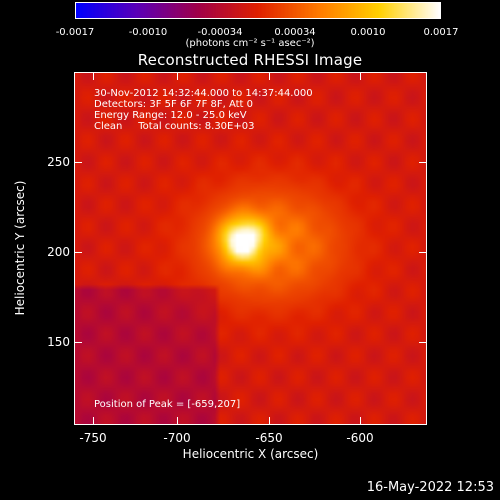 The height and width of the screenshot is (500, 500). I want to click on y-tick-label: 150, so click(58, 342).